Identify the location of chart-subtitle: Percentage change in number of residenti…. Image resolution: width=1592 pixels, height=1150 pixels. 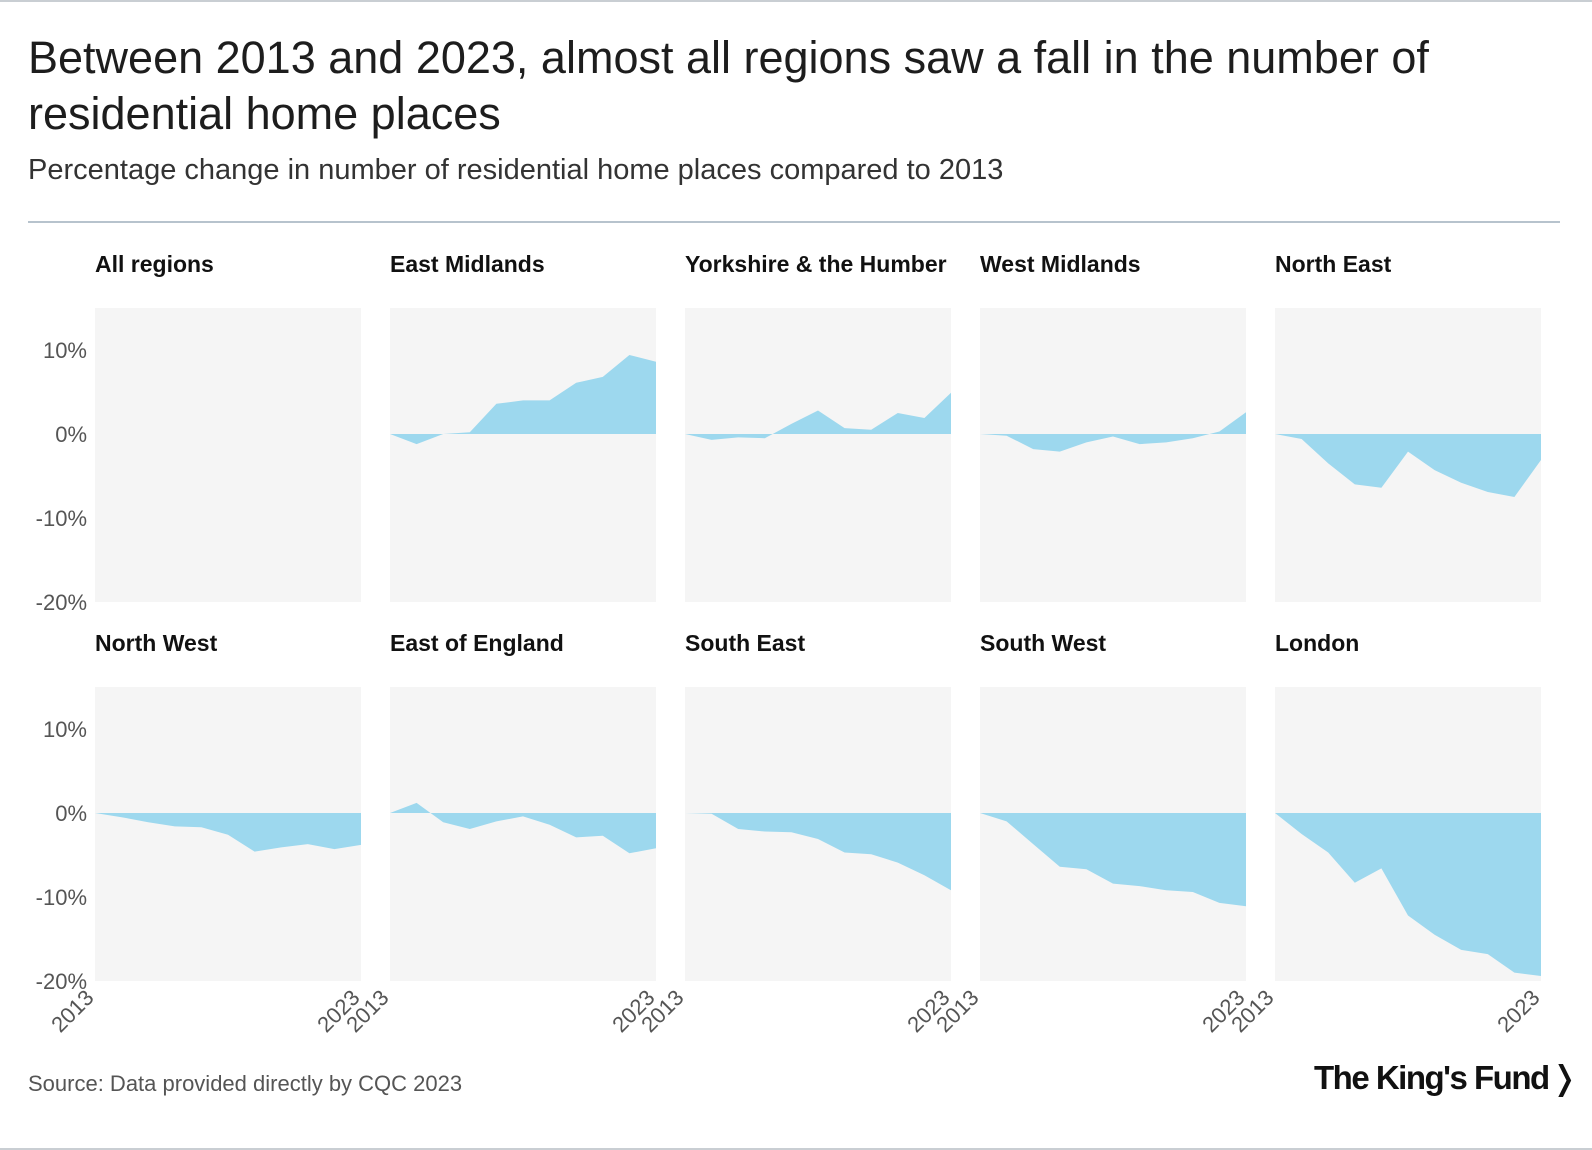
(516, 170).